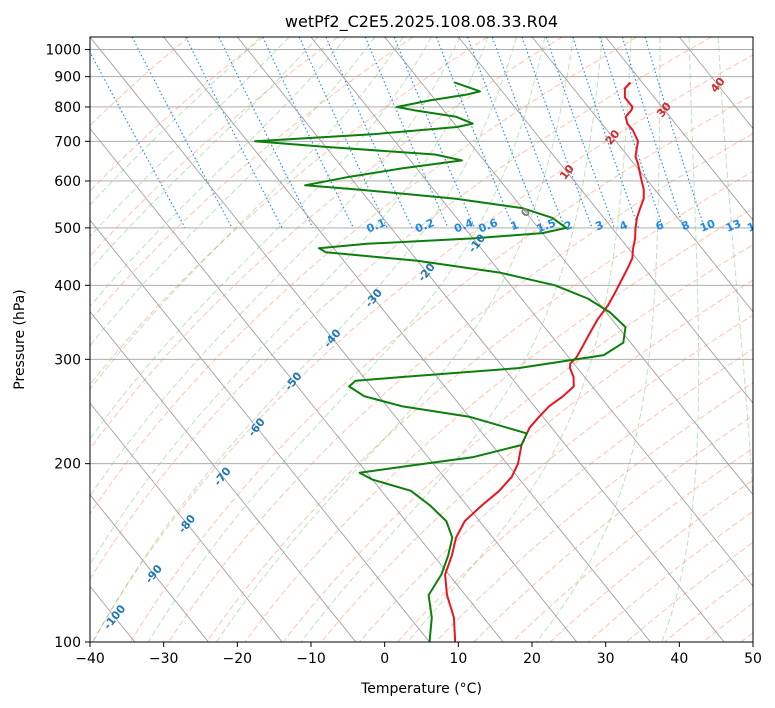  I want to click on y-tick-label: 1000, so click(63, 51).